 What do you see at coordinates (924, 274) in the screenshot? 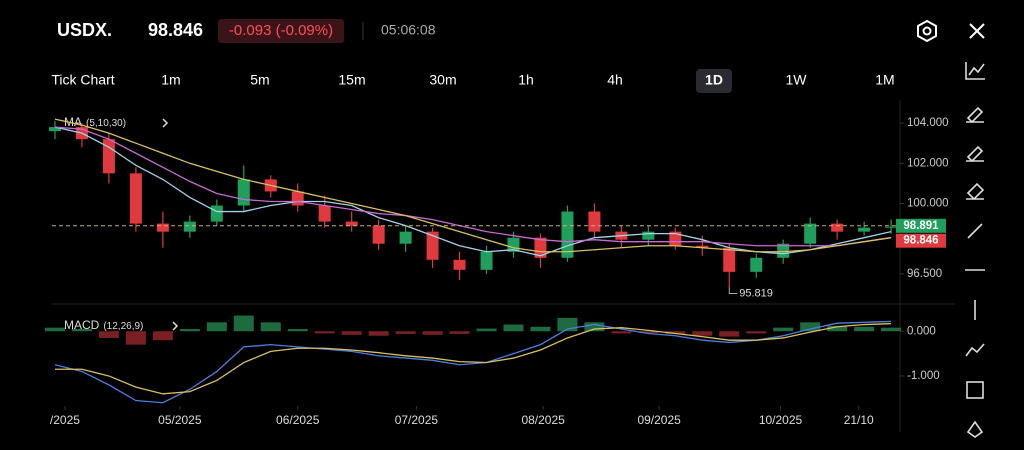
I see `y-tick-label: 96.500` at bounding box center [924, 274].